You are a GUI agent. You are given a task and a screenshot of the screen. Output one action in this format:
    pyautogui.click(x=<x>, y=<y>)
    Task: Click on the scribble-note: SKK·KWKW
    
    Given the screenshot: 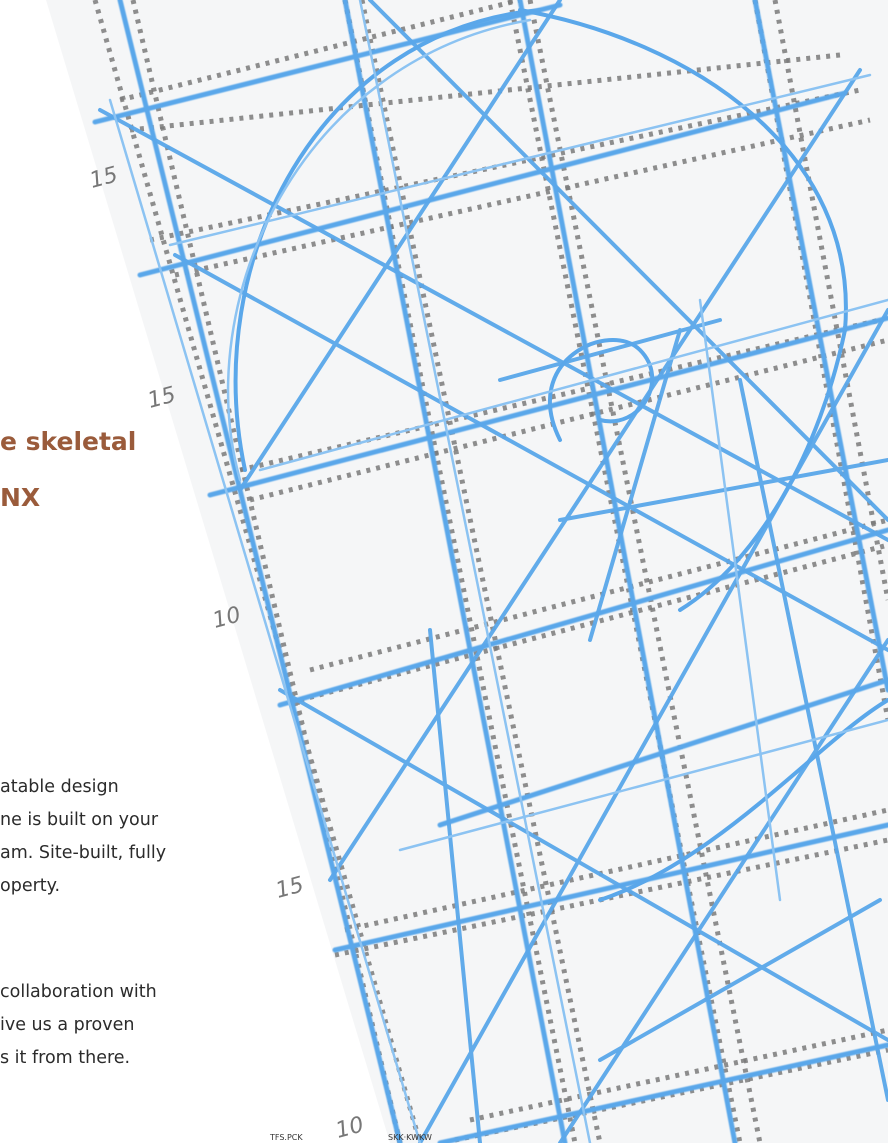 What is the action you would take?
    pyautogui.click(x=410, y=1137)
    